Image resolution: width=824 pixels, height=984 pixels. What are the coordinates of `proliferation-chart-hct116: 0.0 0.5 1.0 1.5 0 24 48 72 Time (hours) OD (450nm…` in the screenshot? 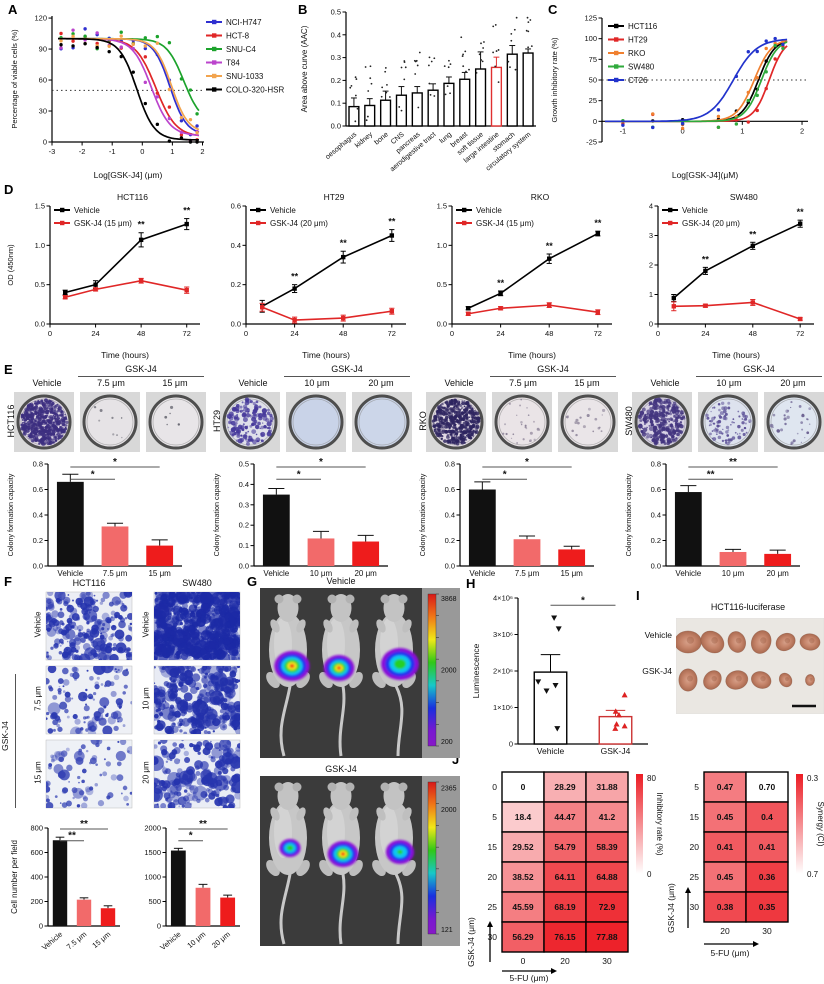 It's located at (105, 274).